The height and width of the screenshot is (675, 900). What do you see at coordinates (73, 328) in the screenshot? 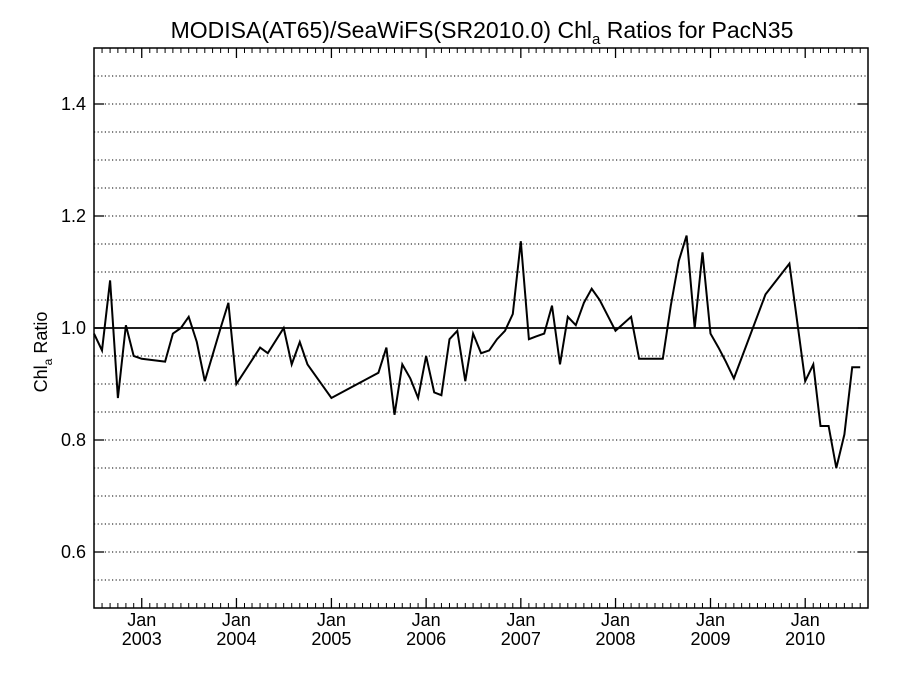
I see `y-tick-label-2: 1.0` at bounding box center [73, 328].